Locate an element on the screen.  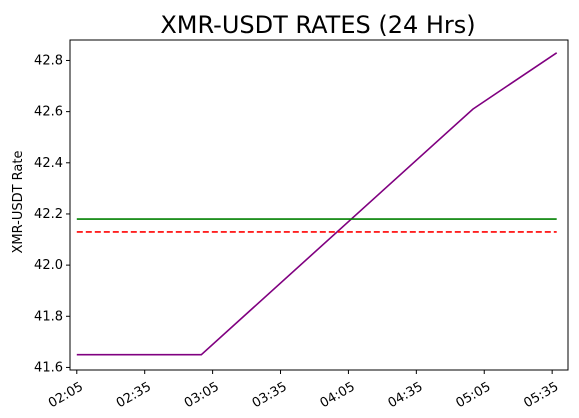
y-tick-label: 42.8 is located at coordinates (48, 60).